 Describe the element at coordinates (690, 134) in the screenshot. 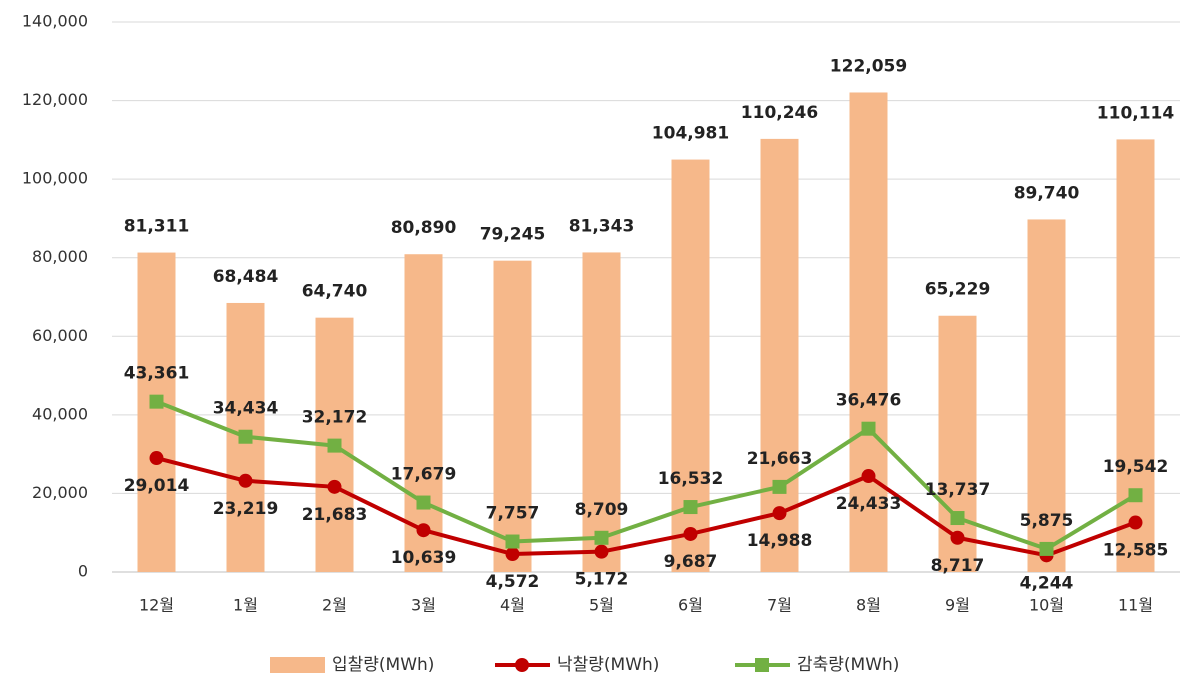

I see `data-label: 104,981` at that location.